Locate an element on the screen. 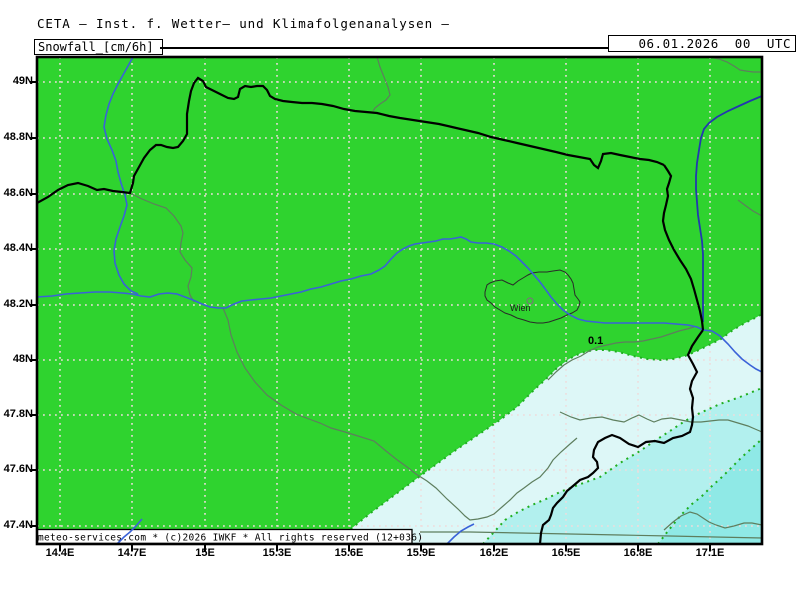 The width and height of the screenshot is (800, 600). product-label-box: Snowfall_[cm/6h] is located at coordinates (98, 47).